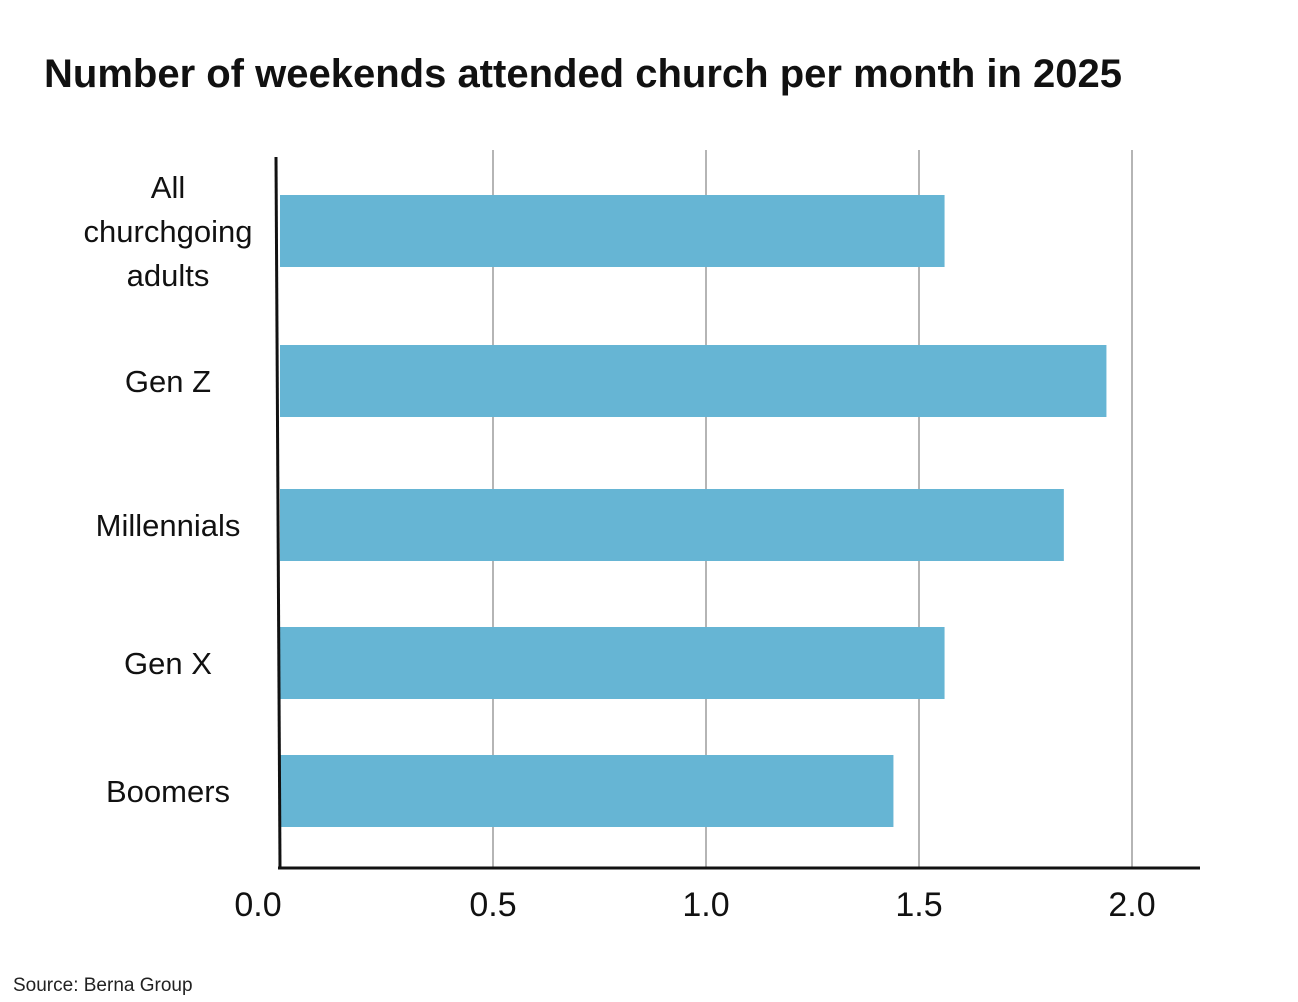  I want to click on tick-labels: 0.0 0.5 1.0 1.5 2.0, so click(694, 905).